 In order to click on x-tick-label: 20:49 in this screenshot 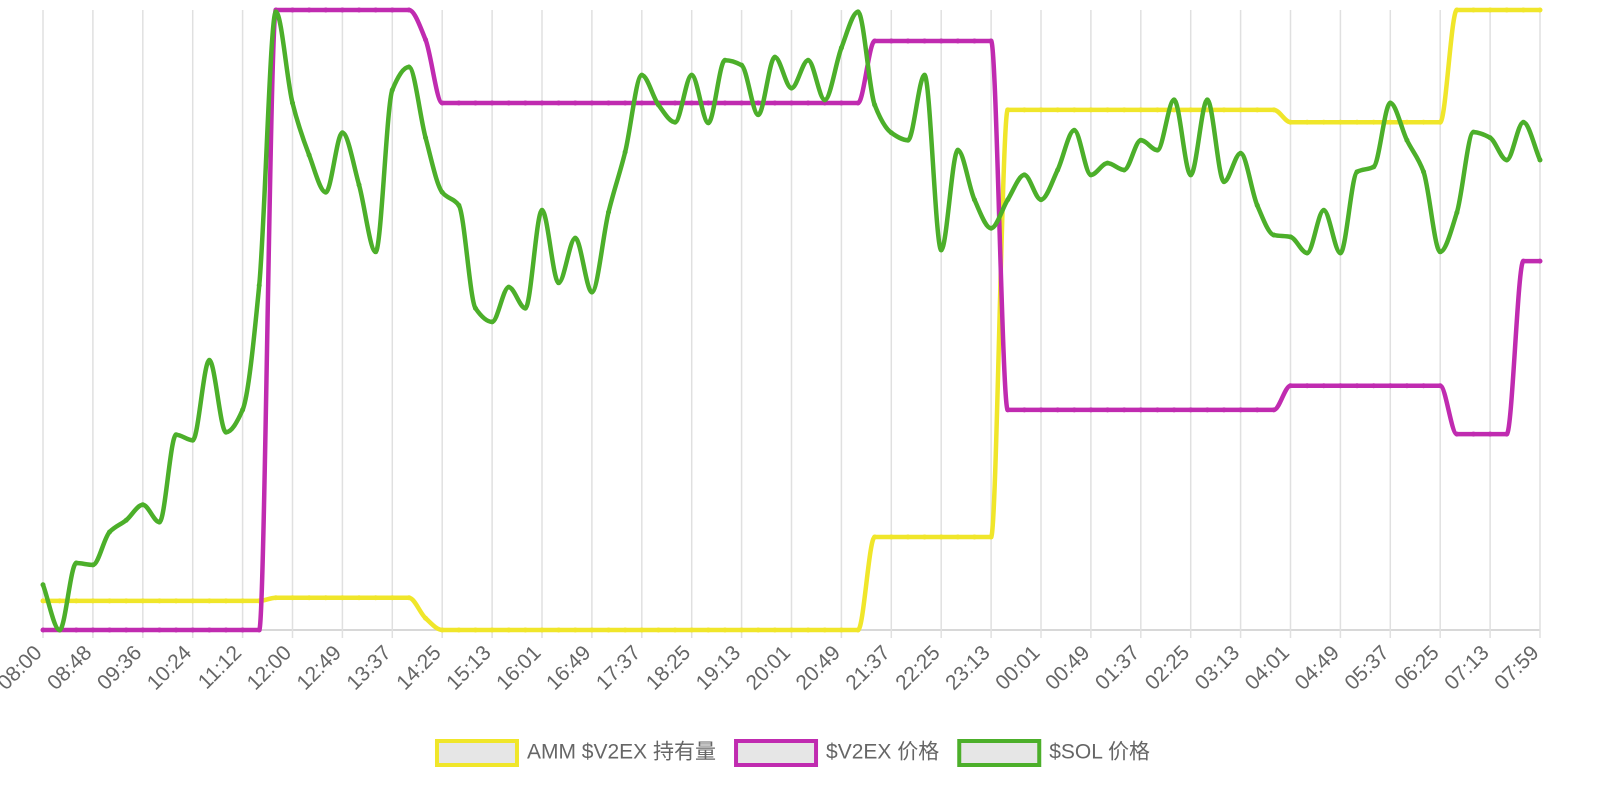, I will do `click(818, 667)`.